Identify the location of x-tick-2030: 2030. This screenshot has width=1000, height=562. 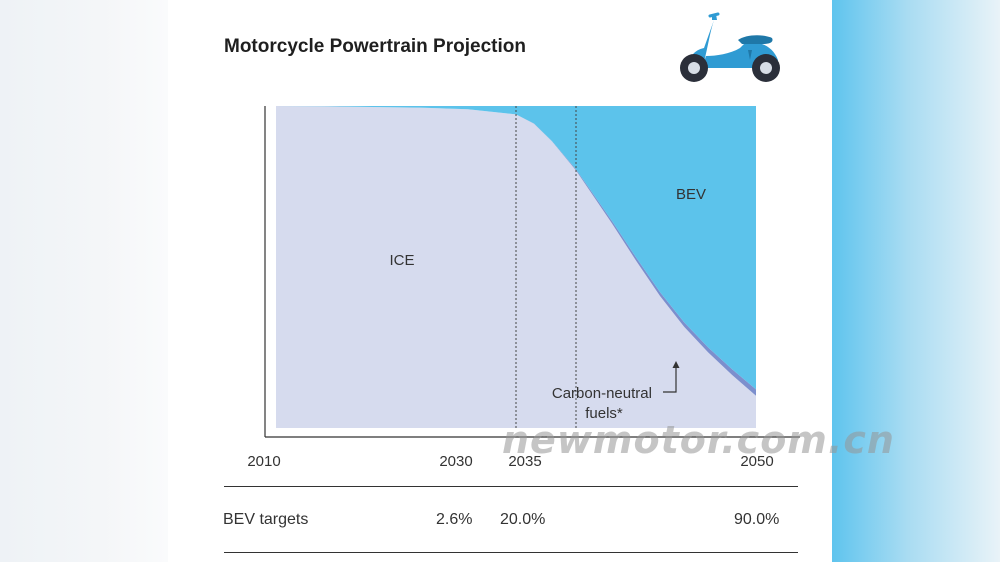
(455, 461).